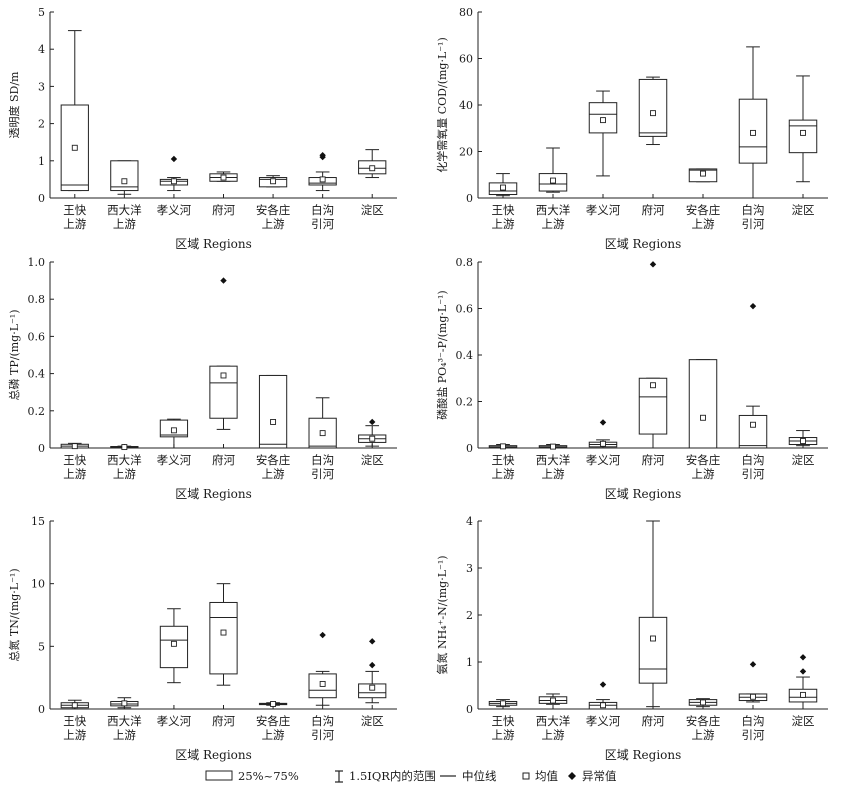 The image size is (843, 792). What do you see at coordinates (392, 776) in the screenshot?
I see `legend-whisker-label: 1.5IQR内的范围` at bounding box center [392, 776].